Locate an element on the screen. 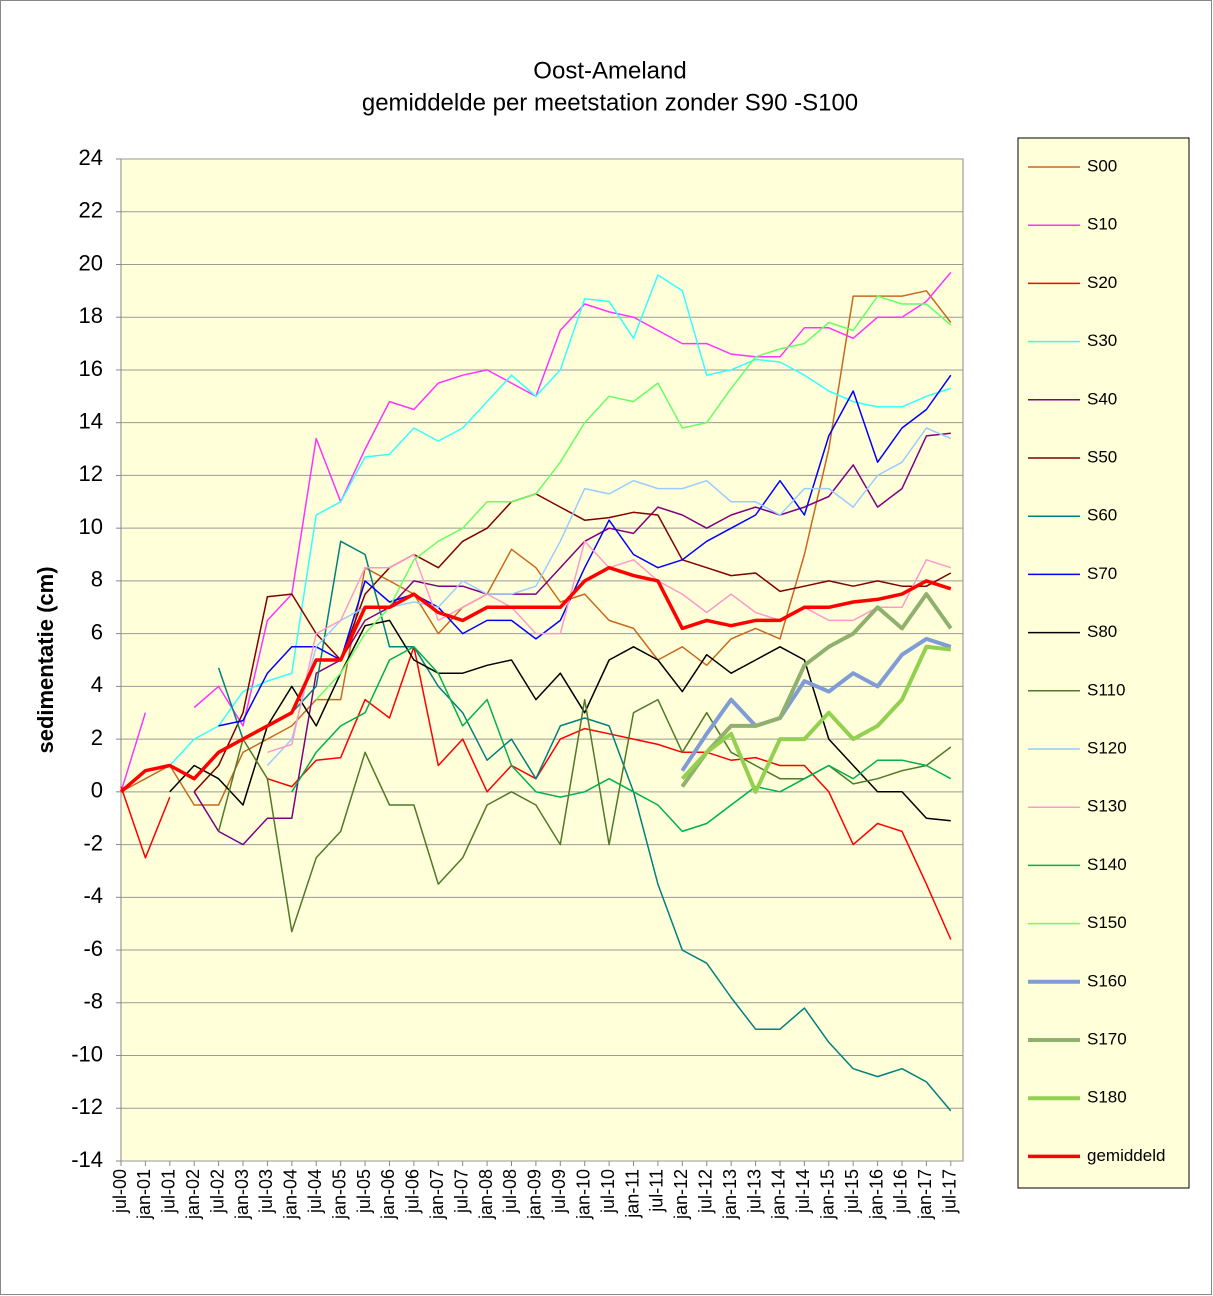  x-tick-label: jan-06 is located at coordinates (388, 1194).